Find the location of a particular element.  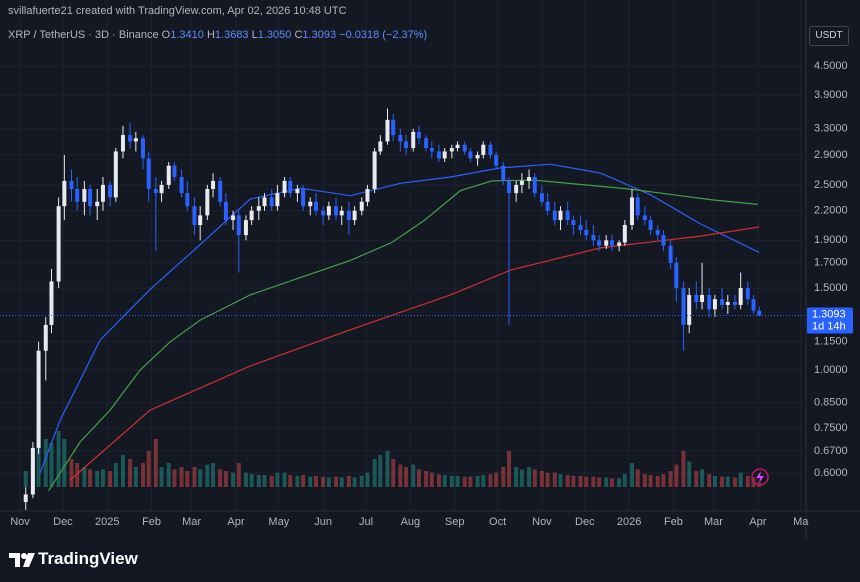

currency-button: USDT is located at coordinates (829, 36).